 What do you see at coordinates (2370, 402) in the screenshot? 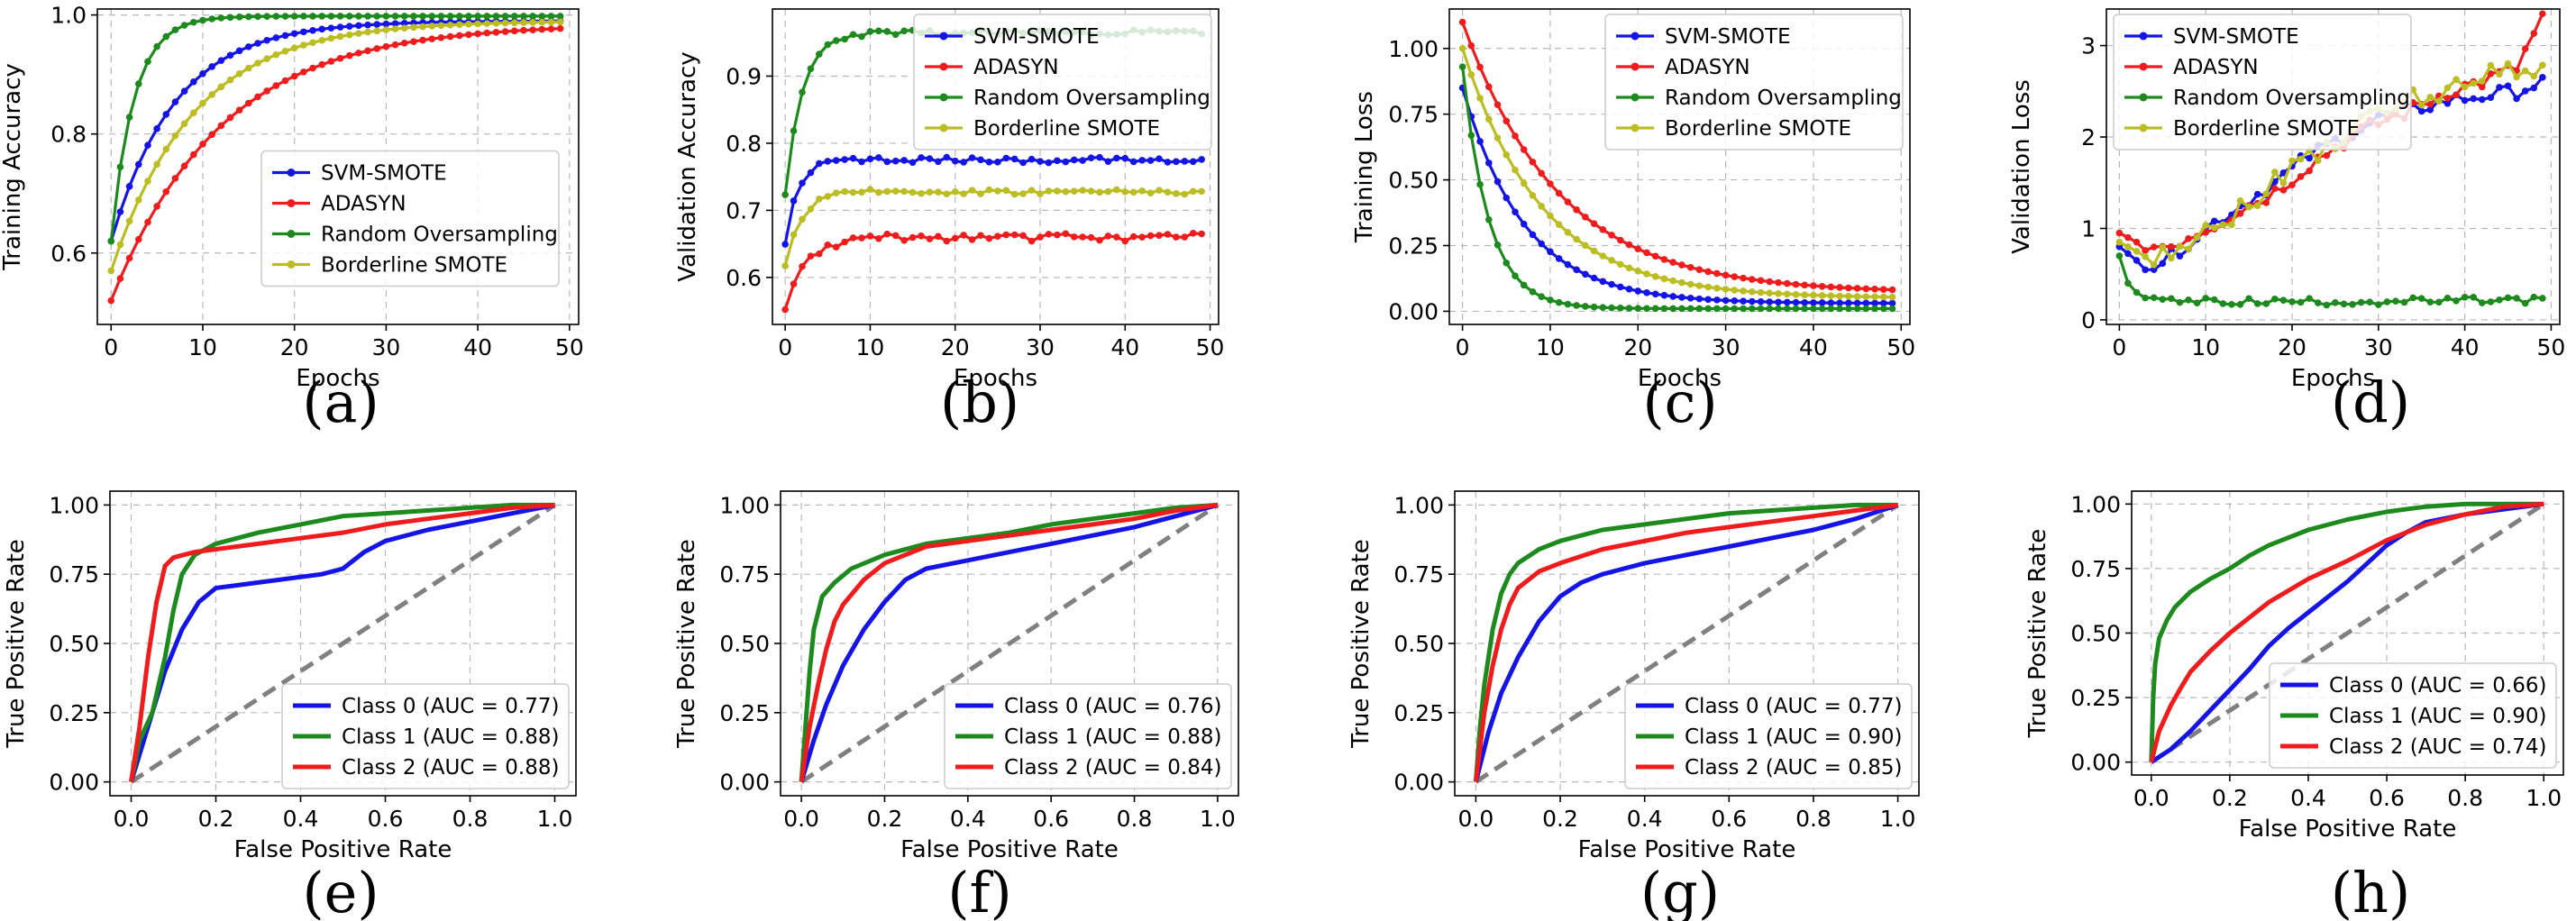
I see `panel-caption: (d)` at bounding box center [2370, 402].